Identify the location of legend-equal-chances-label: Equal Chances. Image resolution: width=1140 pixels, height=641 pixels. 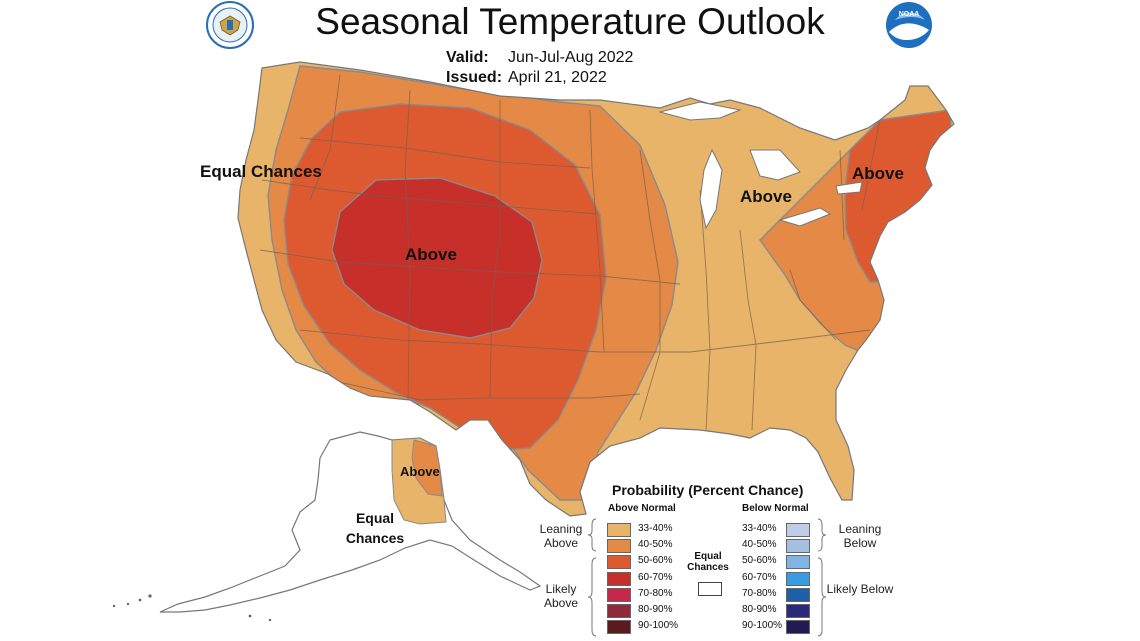
(708, 562).